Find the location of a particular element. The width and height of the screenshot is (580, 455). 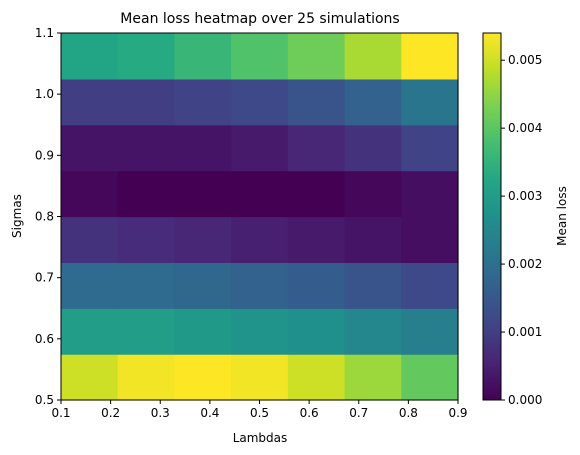

x-tick-label: 0.1 is located at coordinates (60, 413).